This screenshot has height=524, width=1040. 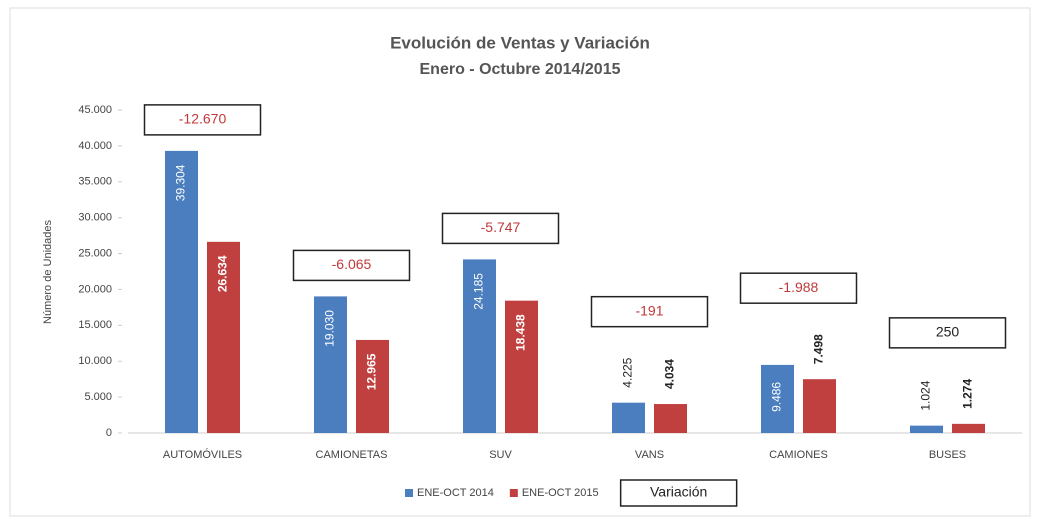 What do you see at coordinates (181, 182) in the screenshot?
I see `data-label: 39.304` at bounding box center [181, 182].